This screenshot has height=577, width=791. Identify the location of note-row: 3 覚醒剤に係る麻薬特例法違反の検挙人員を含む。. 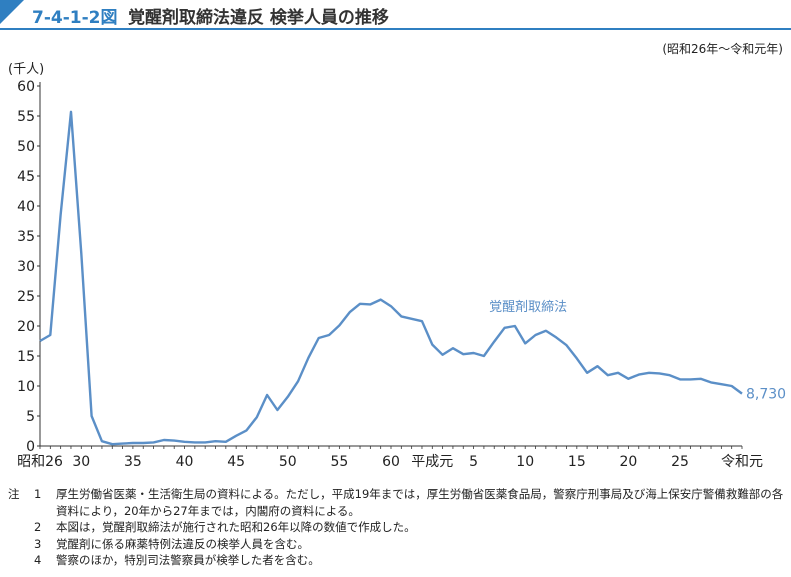
(398, 544).